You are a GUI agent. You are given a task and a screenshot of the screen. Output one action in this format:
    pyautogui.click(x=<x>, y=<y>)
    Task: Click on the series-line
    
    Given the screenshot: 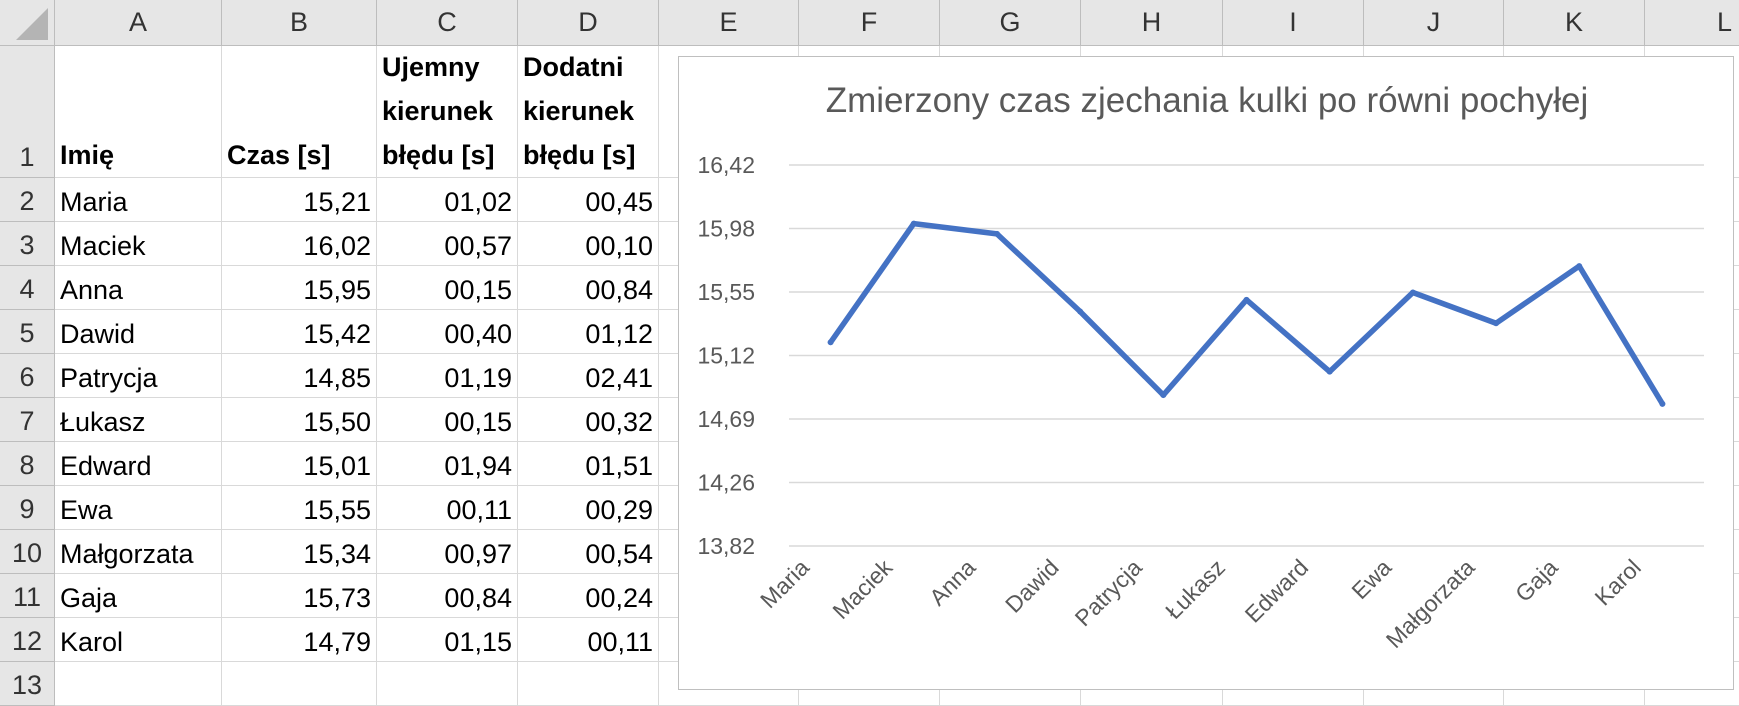 What is the action you would take?
    pyautogui.click(x=1246, y=313)
    